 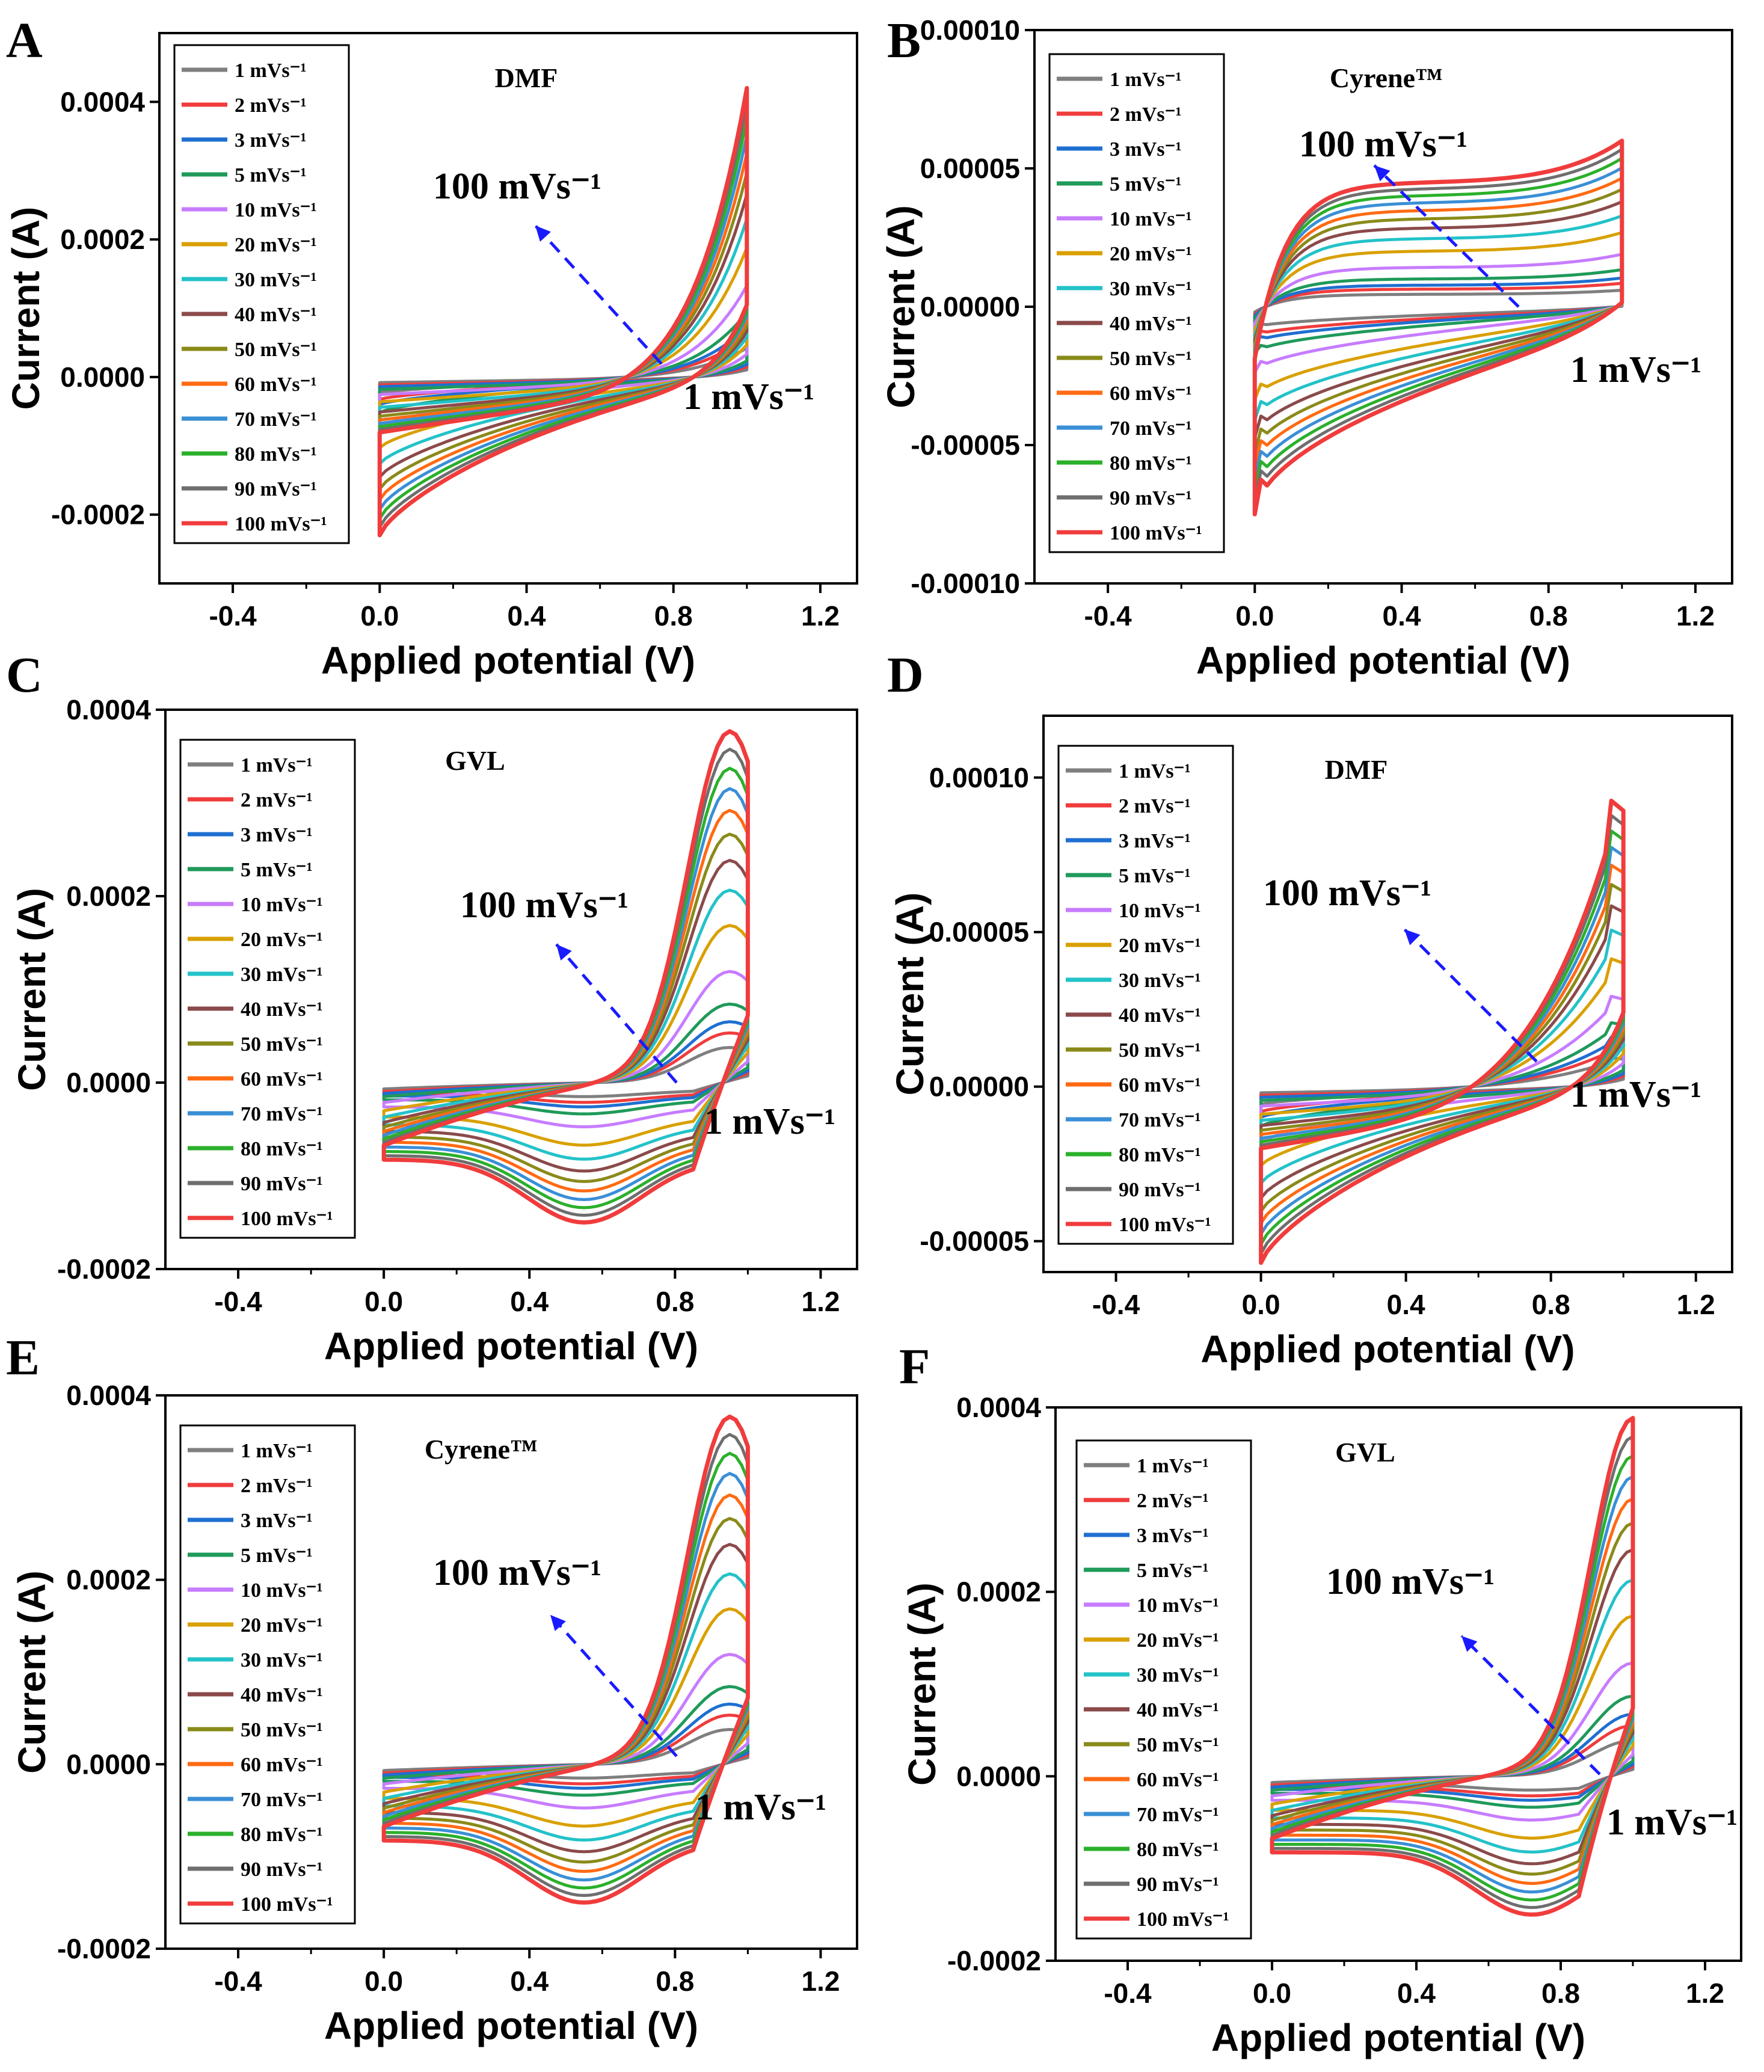 What do you see at coordinates (979, 777) in the screenshot?
I see `y-tick-label: 0.00010` at bounding box center [979, 777].